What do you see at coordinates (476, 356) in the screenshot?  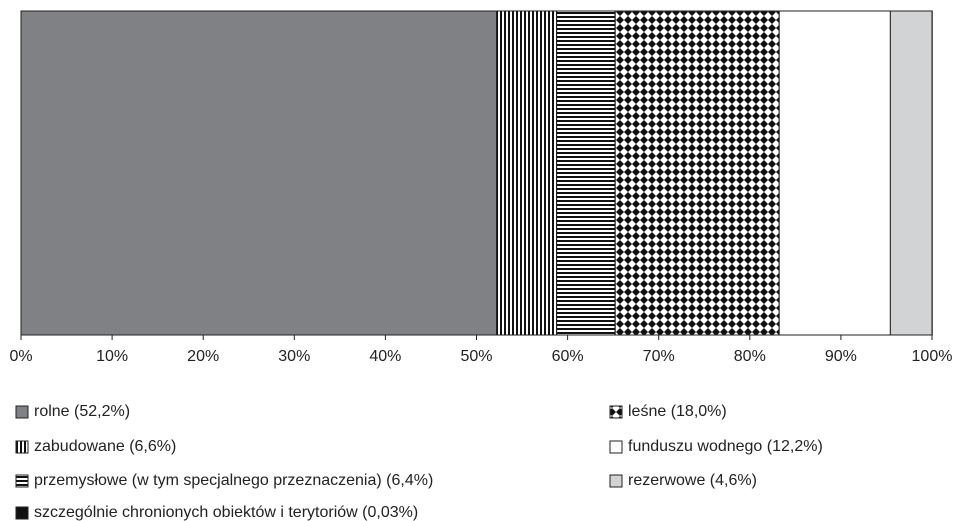 I see `x-tick-label: 50%` at bounding box center [476, 356].